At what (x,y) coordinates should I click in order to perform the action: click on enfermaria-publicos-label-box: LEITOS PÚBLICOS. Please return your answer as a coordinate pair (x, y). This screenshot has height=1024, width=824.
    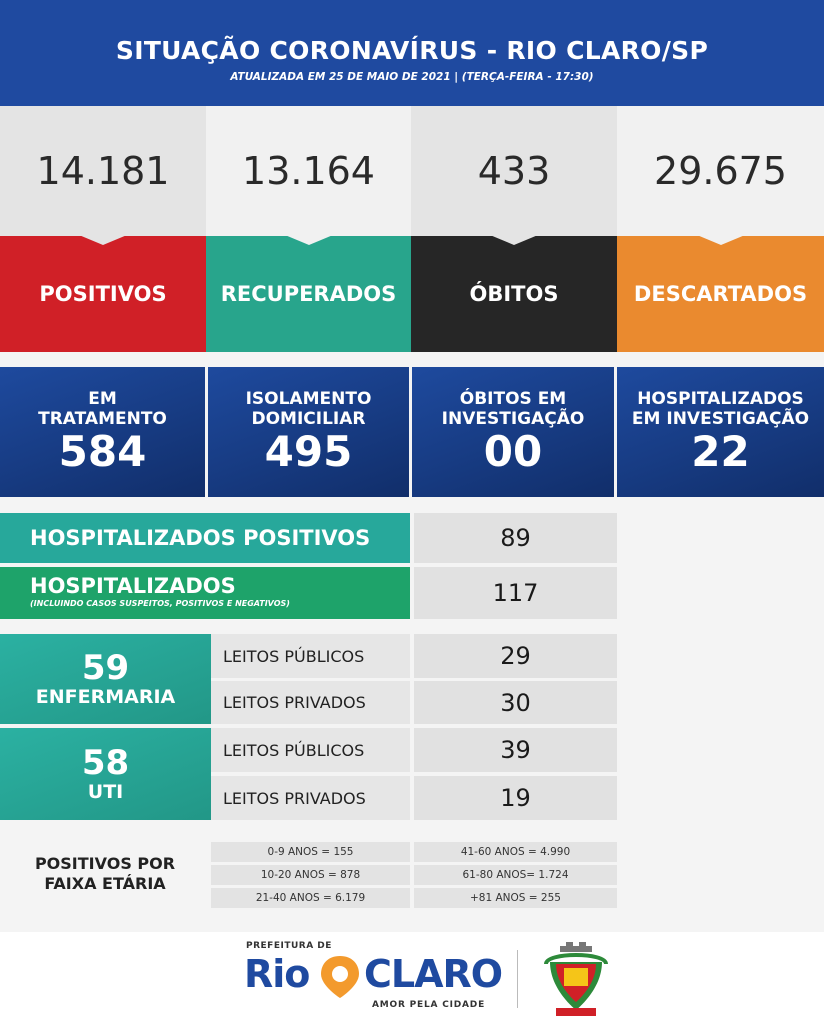
    Looking at the image, I should click on (310, 656).